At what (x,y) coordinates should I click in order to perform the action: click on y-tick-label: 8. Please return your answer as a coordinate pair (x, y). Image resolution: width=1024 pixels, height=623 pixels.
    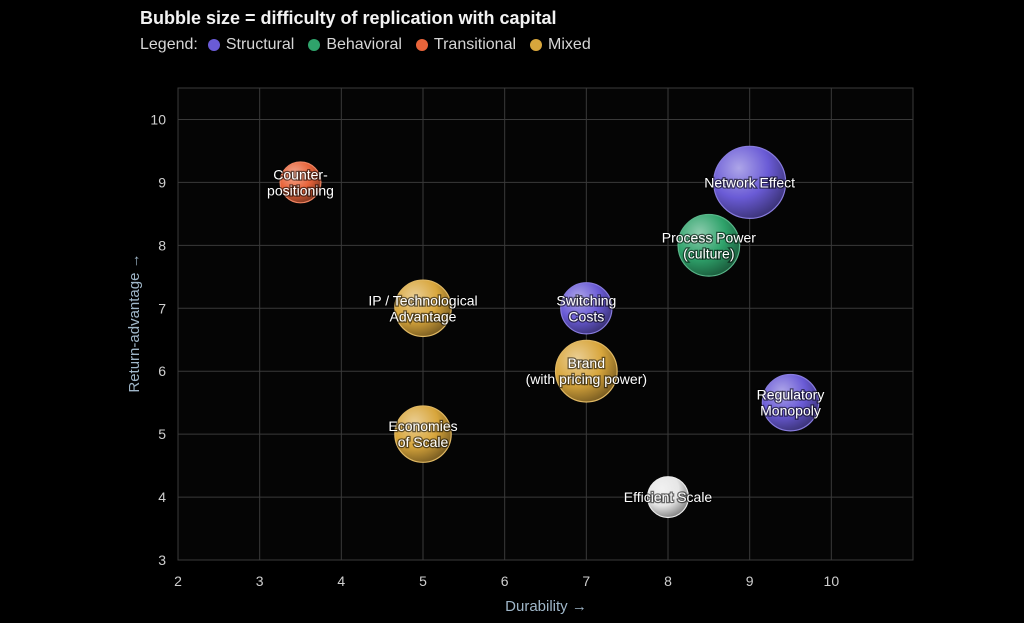
    Looking at the image, I should click on (162, 245).